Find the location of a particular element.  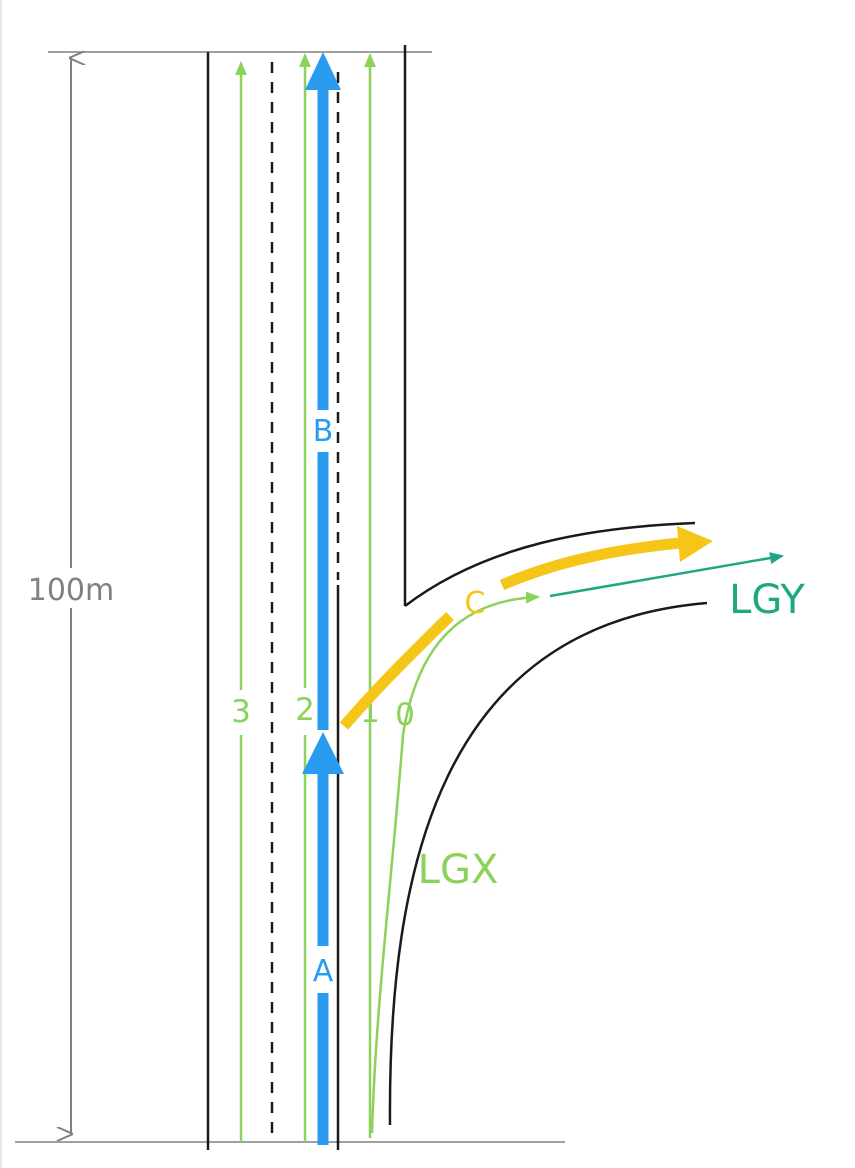

lane-0-centerline is located at coordinates (455, 862).